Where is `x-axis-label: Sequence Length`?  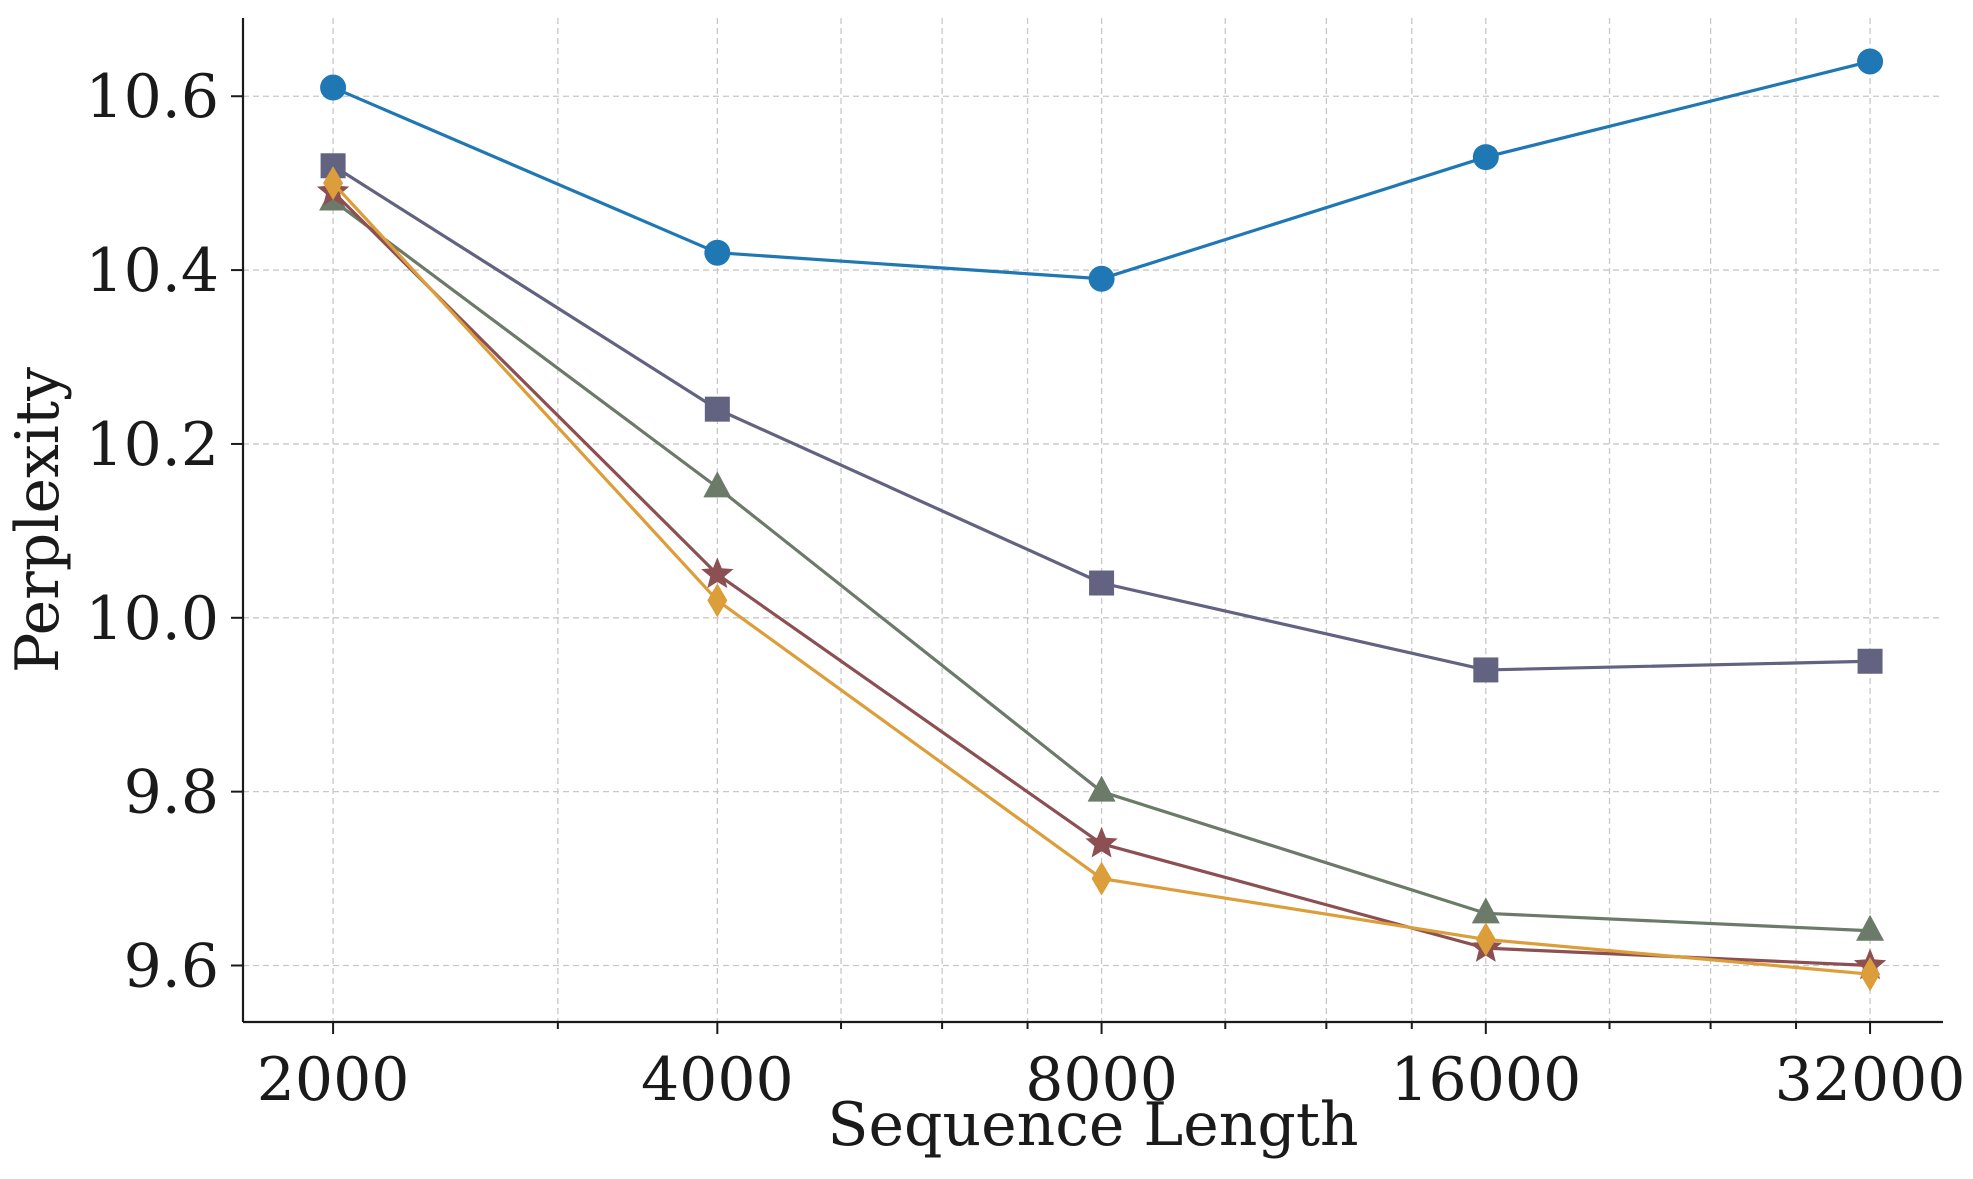 x-axis-label: Sequence Length is located at coordinates (1092, 1125).